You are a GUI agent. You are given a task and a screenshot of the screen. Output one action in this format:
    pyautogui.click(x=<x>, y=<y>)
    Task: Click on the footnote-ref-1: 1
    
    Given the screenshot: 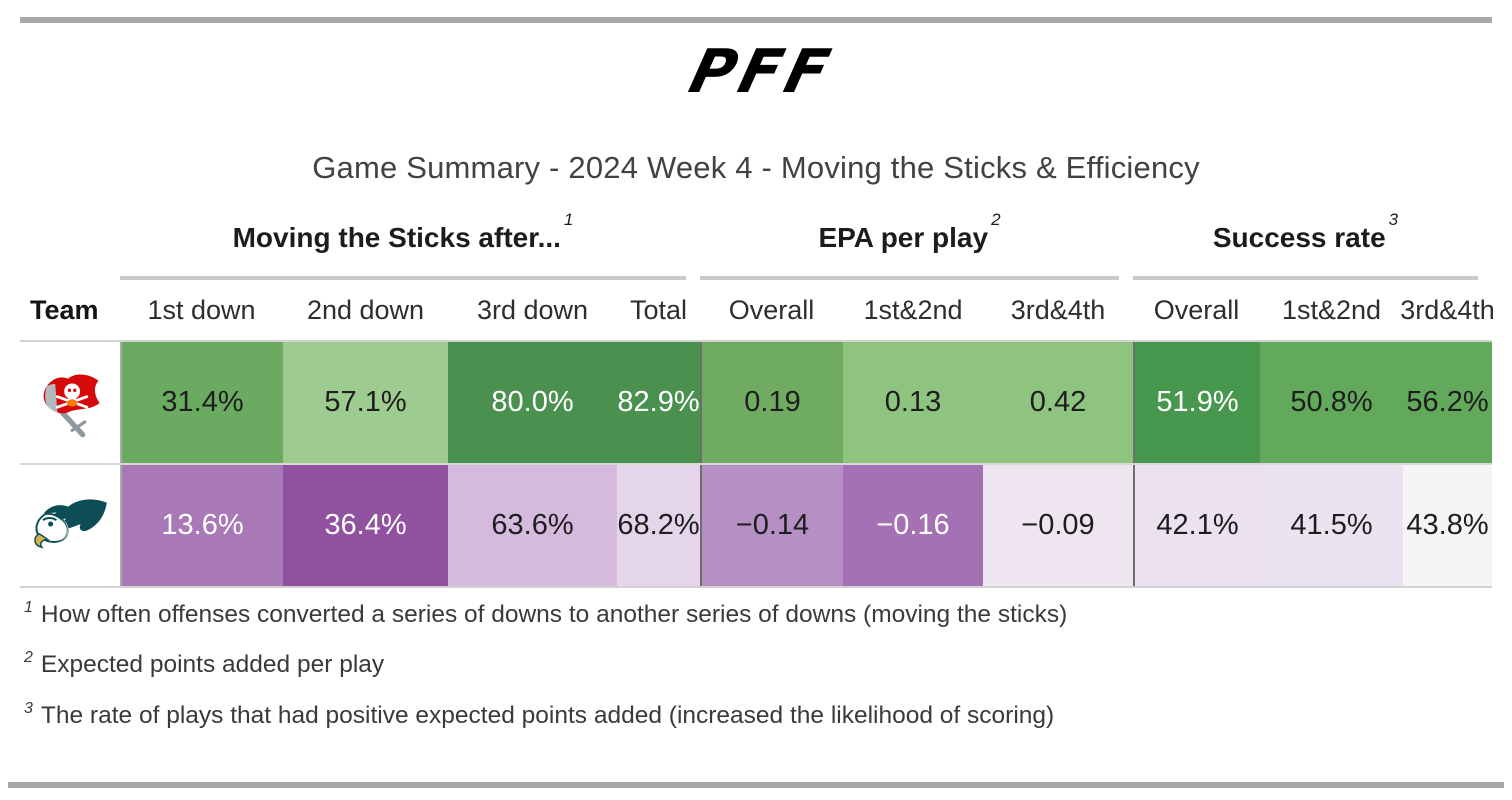 What is the action you would take?
    pyautogui.click(x=568, y=219)
    